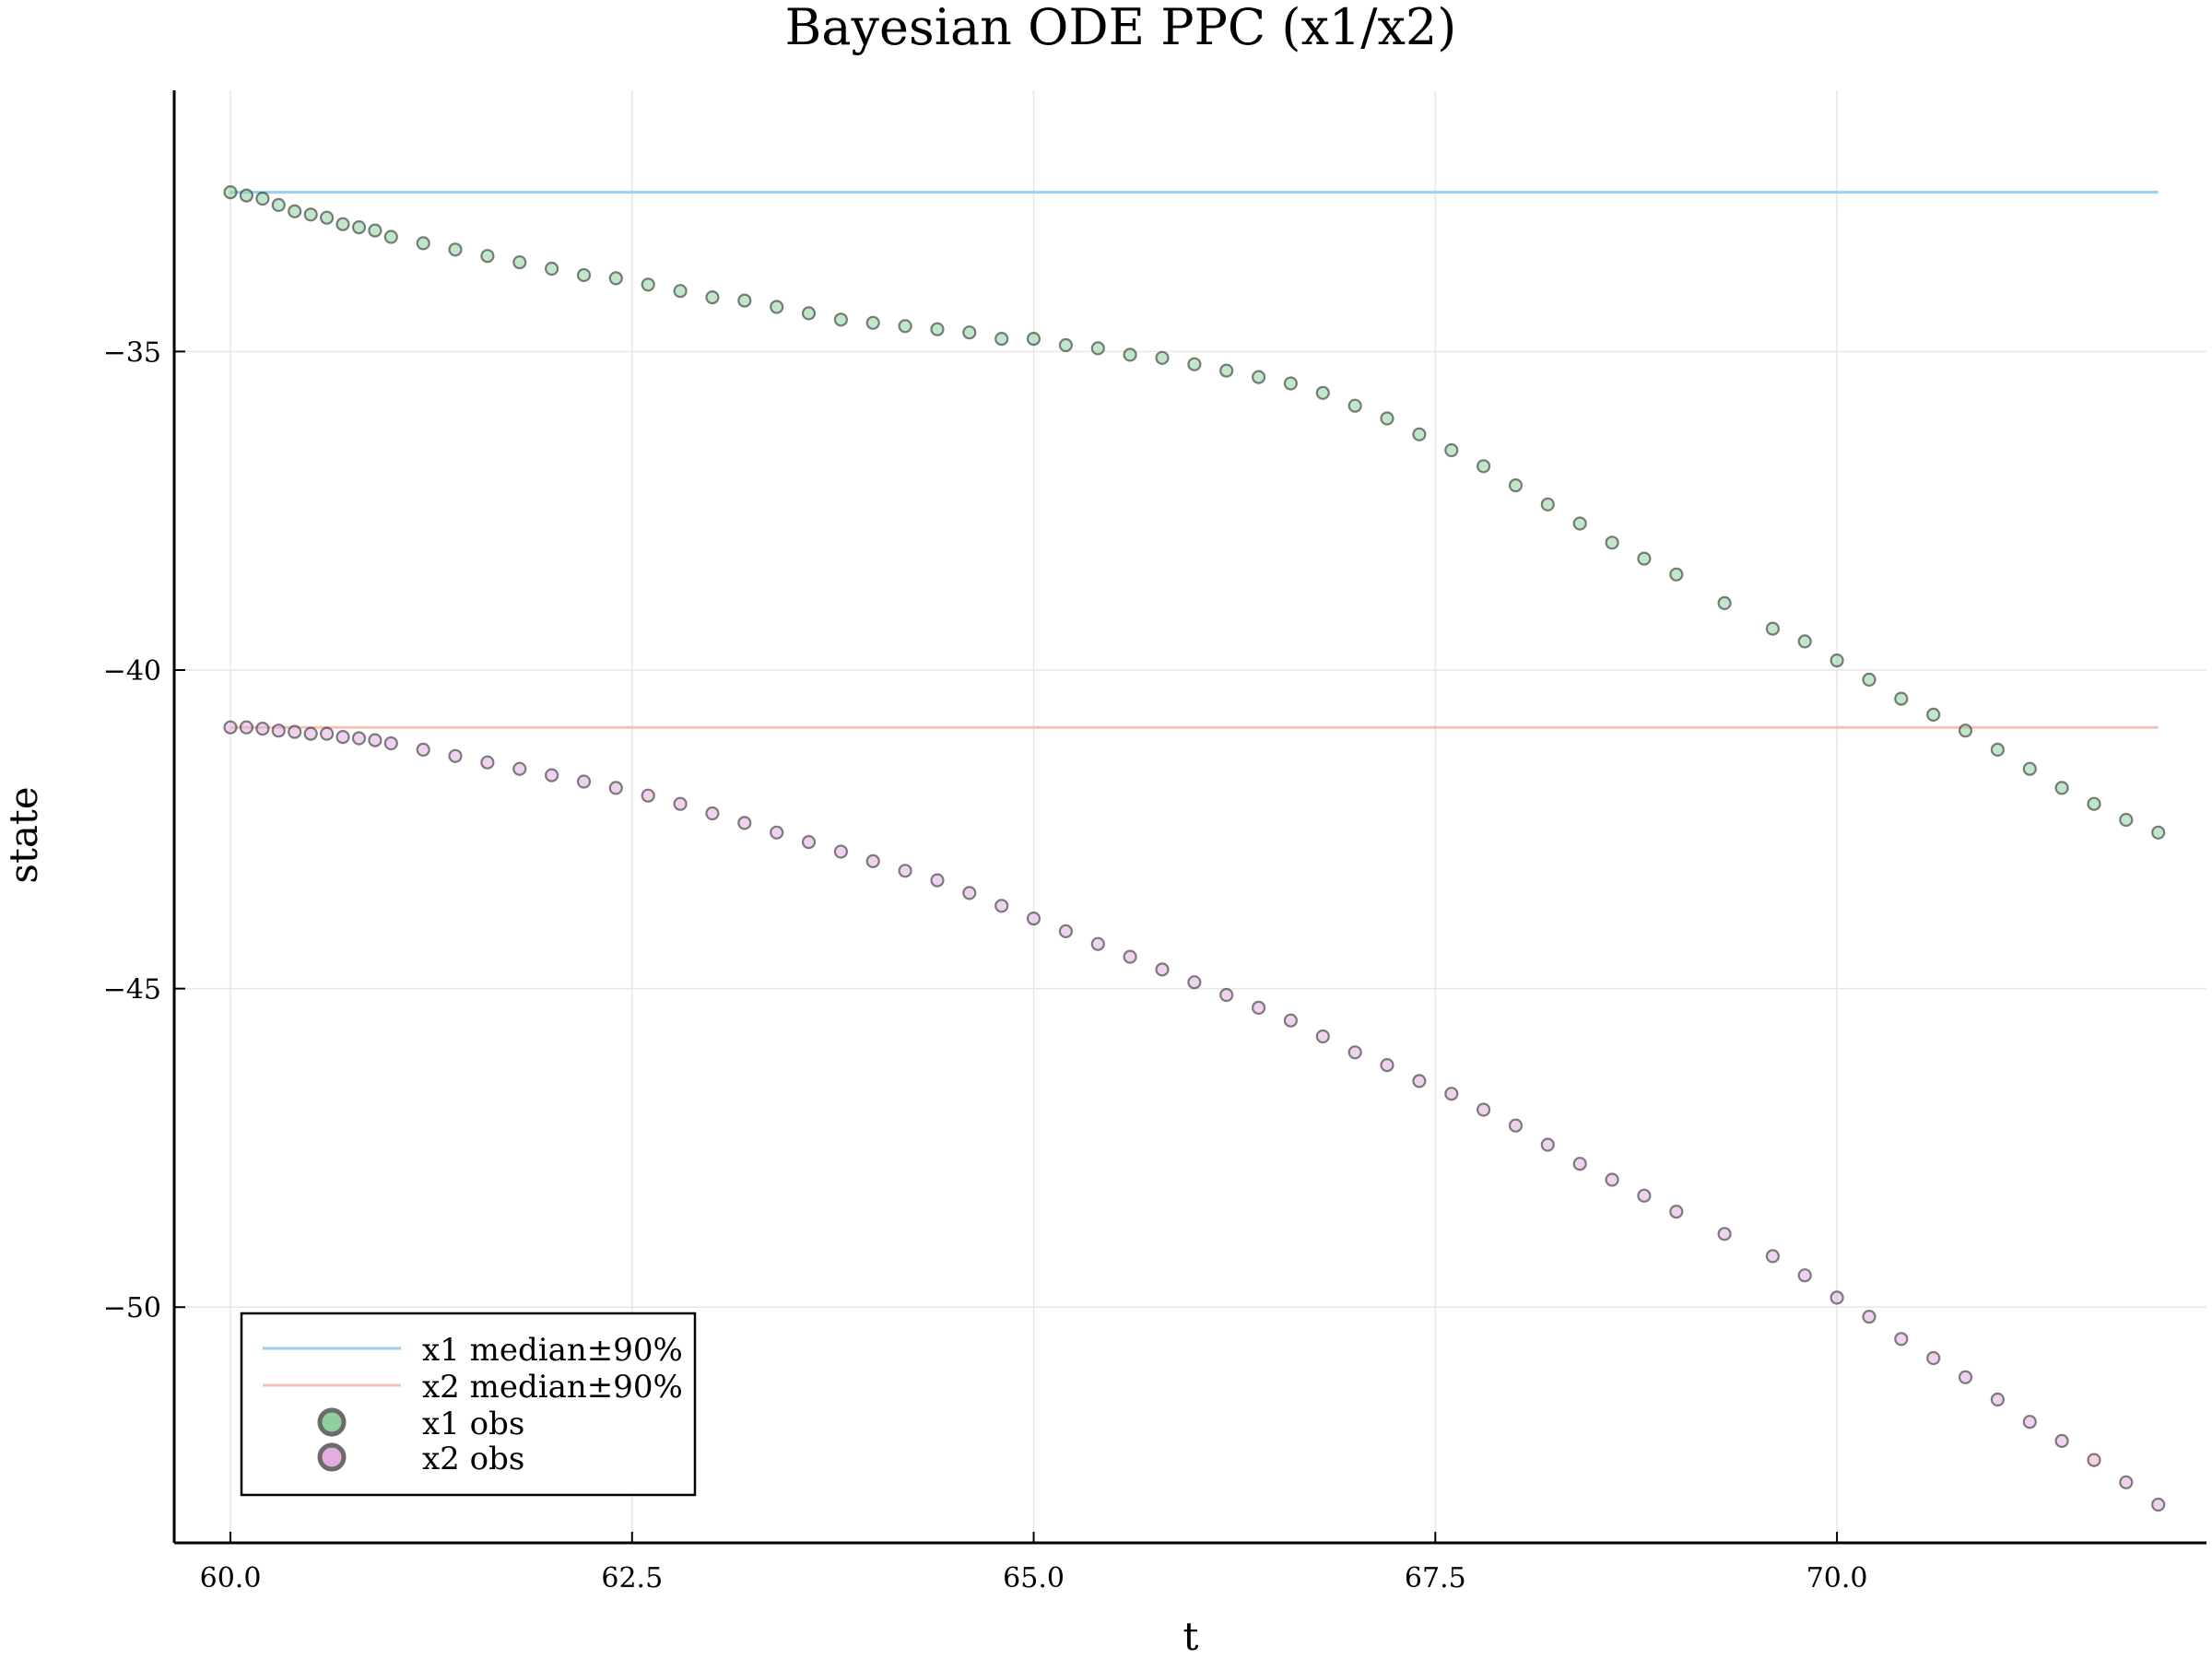 This screenshot has width=2212, height=1659. I want to click on x-tick-label: 65.0, so click(1034, 1578).